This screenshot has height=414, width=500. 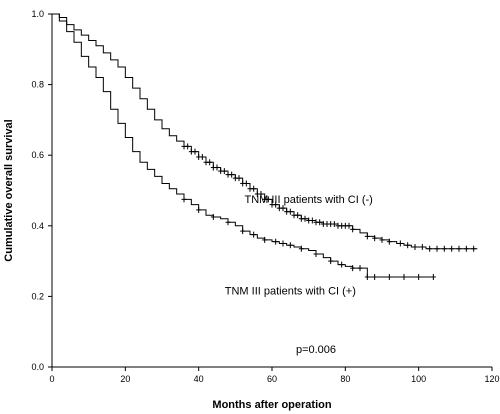 What do you see at coordinates (290, 292) in the screenshot?
I see `annotation-ci-positive: TNM III patients with CI (+)` at bounding box center [290, 292].